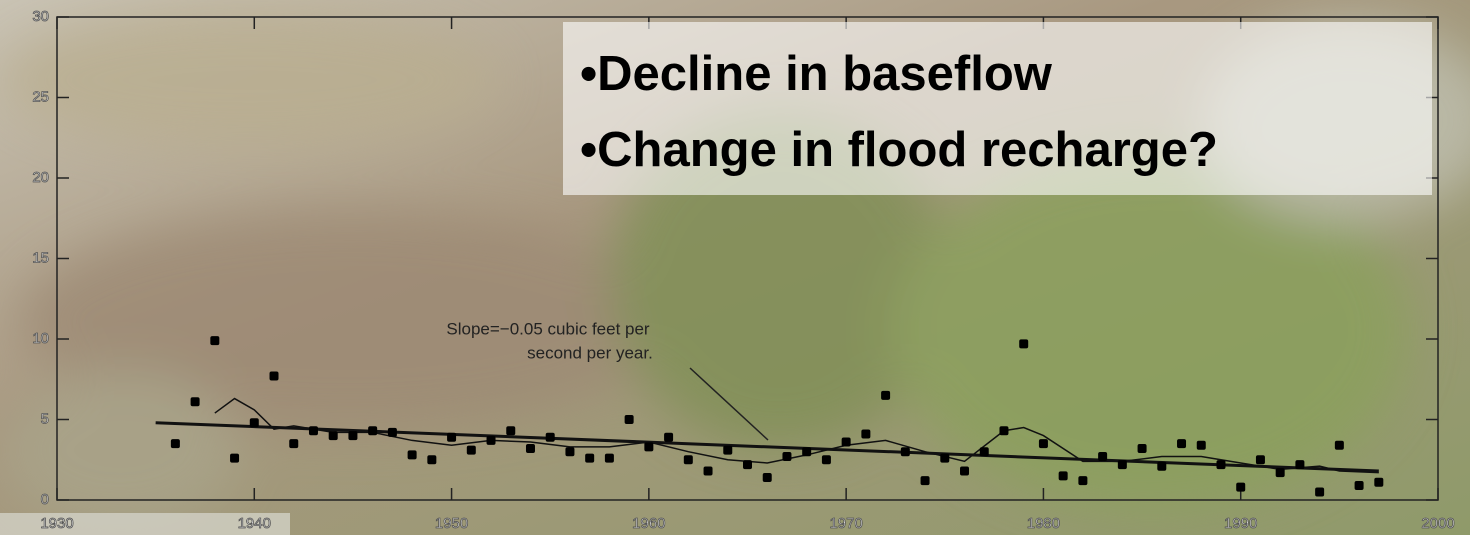 This screenshot has height=540, width=1470. What do you see at coordinates (1240, 523) in the screenshot?
I see `x-tick-label: 1990` at bounding box center [1240, 523].